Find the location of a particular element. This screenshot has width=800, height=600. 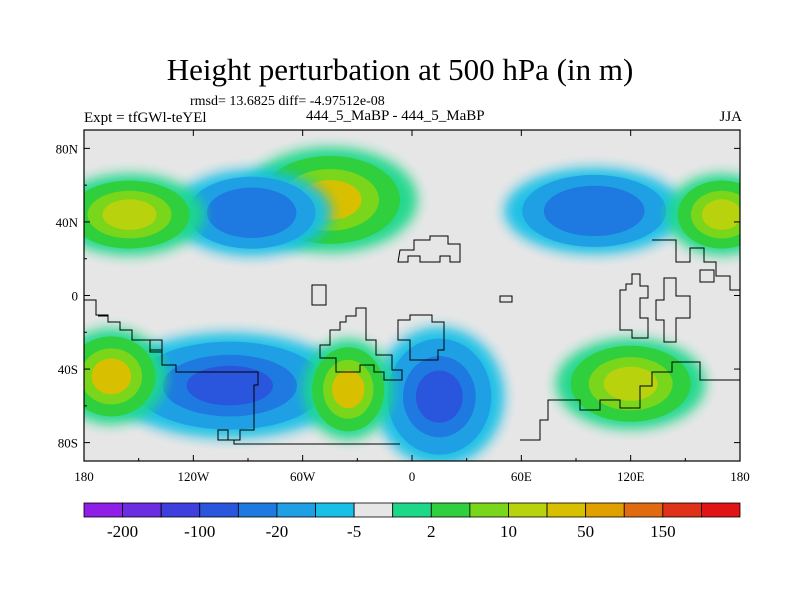

y-tick-label: 40S is located at coordinates (68, 369).